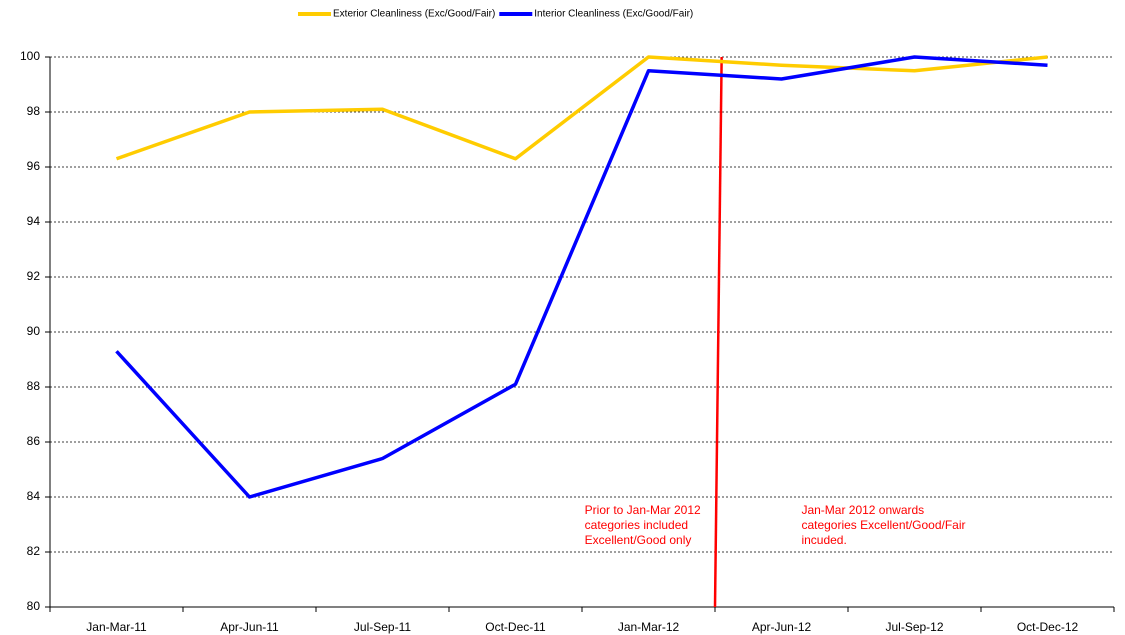 Image resolution: width=1125 pixels, height=635 pixels. Describe the element at coordinates (116, 627) in the screenshot. I see `x-tick-label: Jan-Mar-11` at that location.